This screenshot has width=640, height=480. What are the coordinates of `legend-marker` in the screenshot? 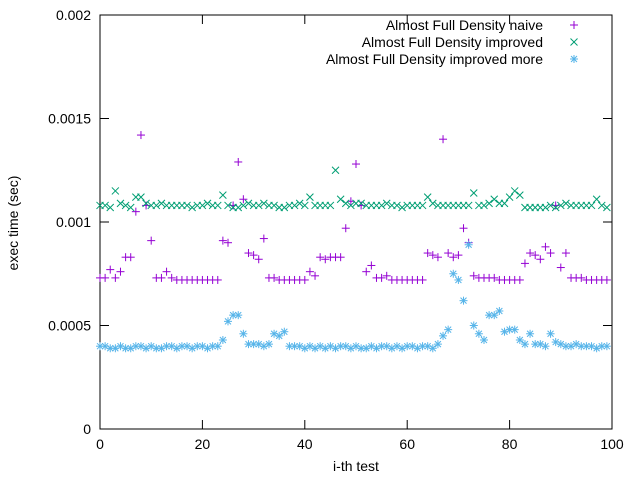 It's located at (574, 25).